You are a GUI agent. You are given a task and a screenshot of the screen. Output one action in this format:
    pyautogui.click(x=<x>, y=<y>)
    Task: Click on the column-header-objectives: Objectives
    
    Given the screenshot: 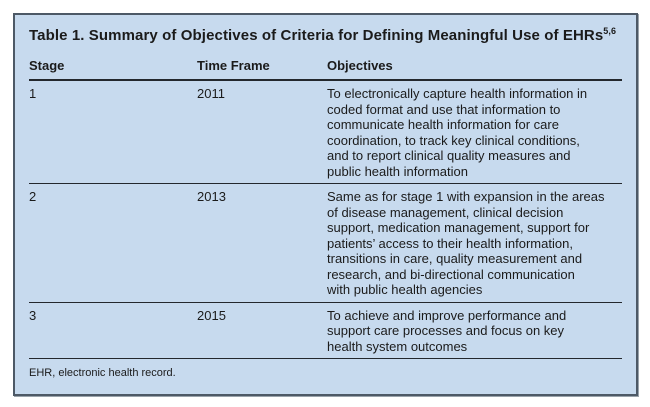 What is the action you would take?
    pyautogui.click(x=360, y=65)
    